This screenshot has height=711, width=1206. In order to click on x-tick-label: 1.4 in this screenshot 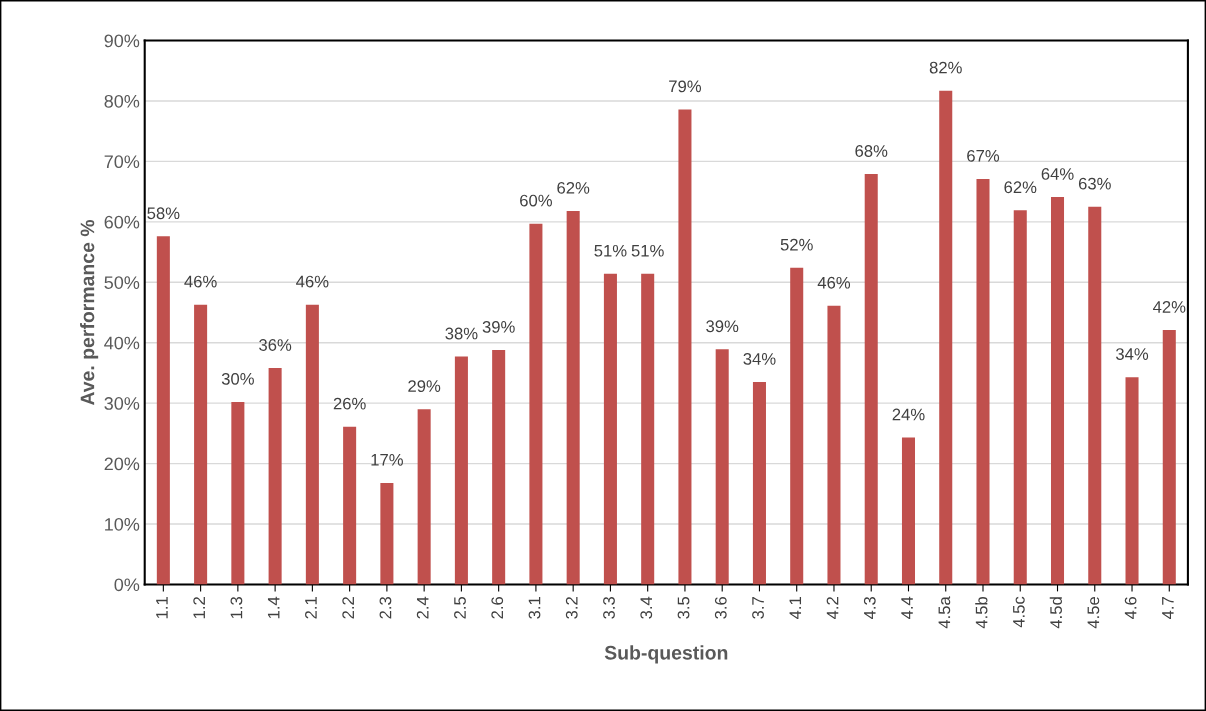, I will do `click(273, 607)`.